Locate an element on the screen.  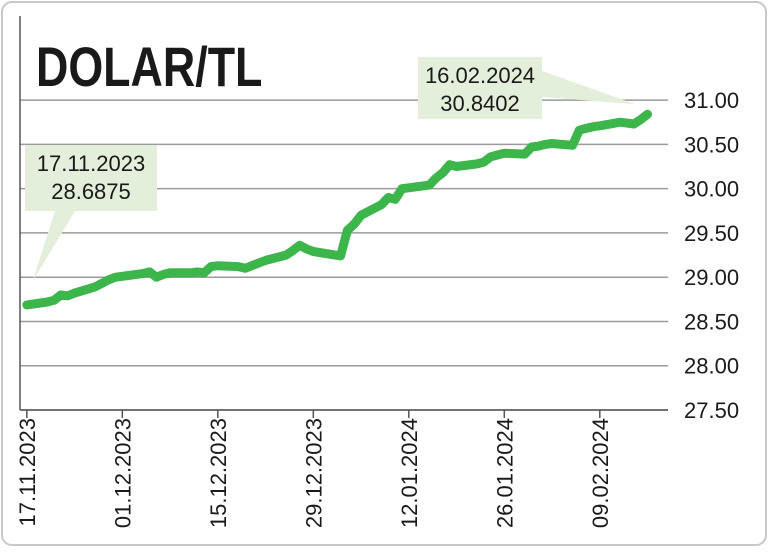
y-tick-label: 30.00 is located at coordinates (711, 189).